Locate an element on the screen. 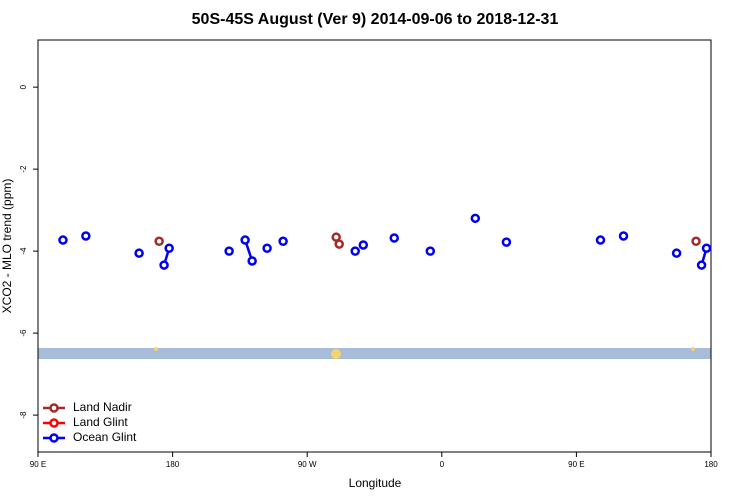 This screenshot has height=500, width=750. y-tick-label: -2 is located at coordinates (23, 169).